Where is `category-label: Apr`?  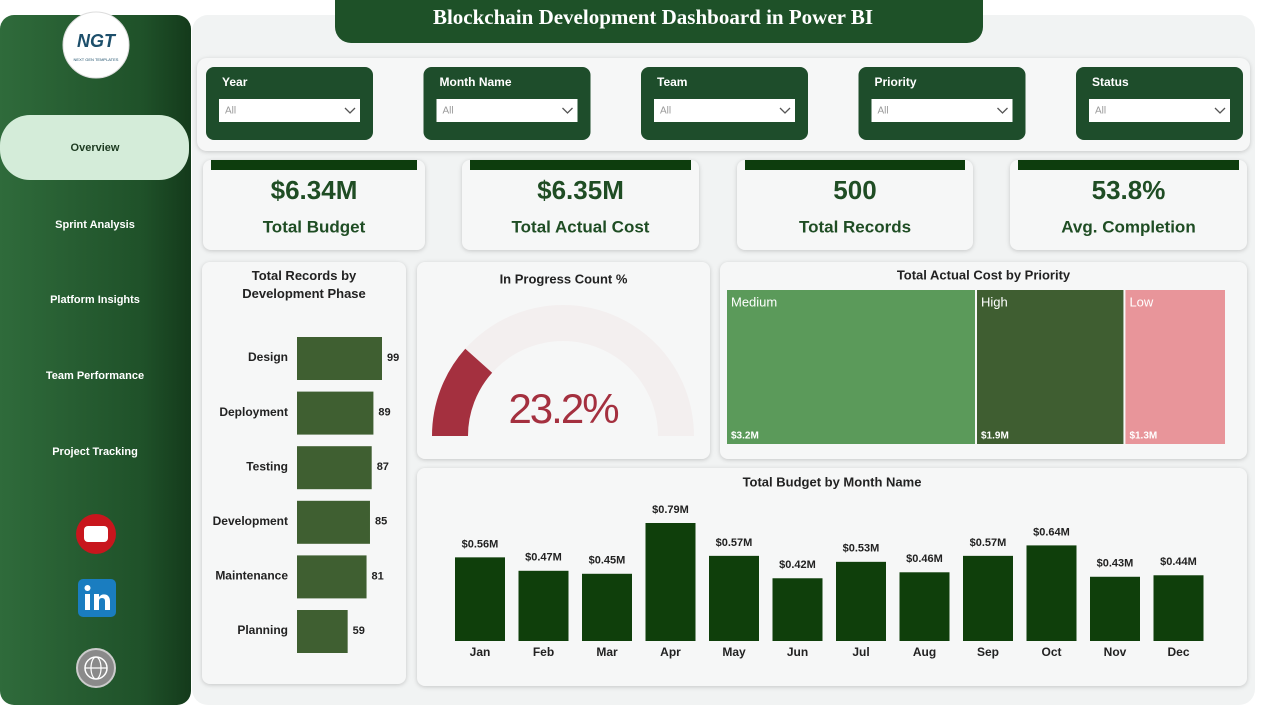
category-label: Apr is located at coordinates (670, 652).